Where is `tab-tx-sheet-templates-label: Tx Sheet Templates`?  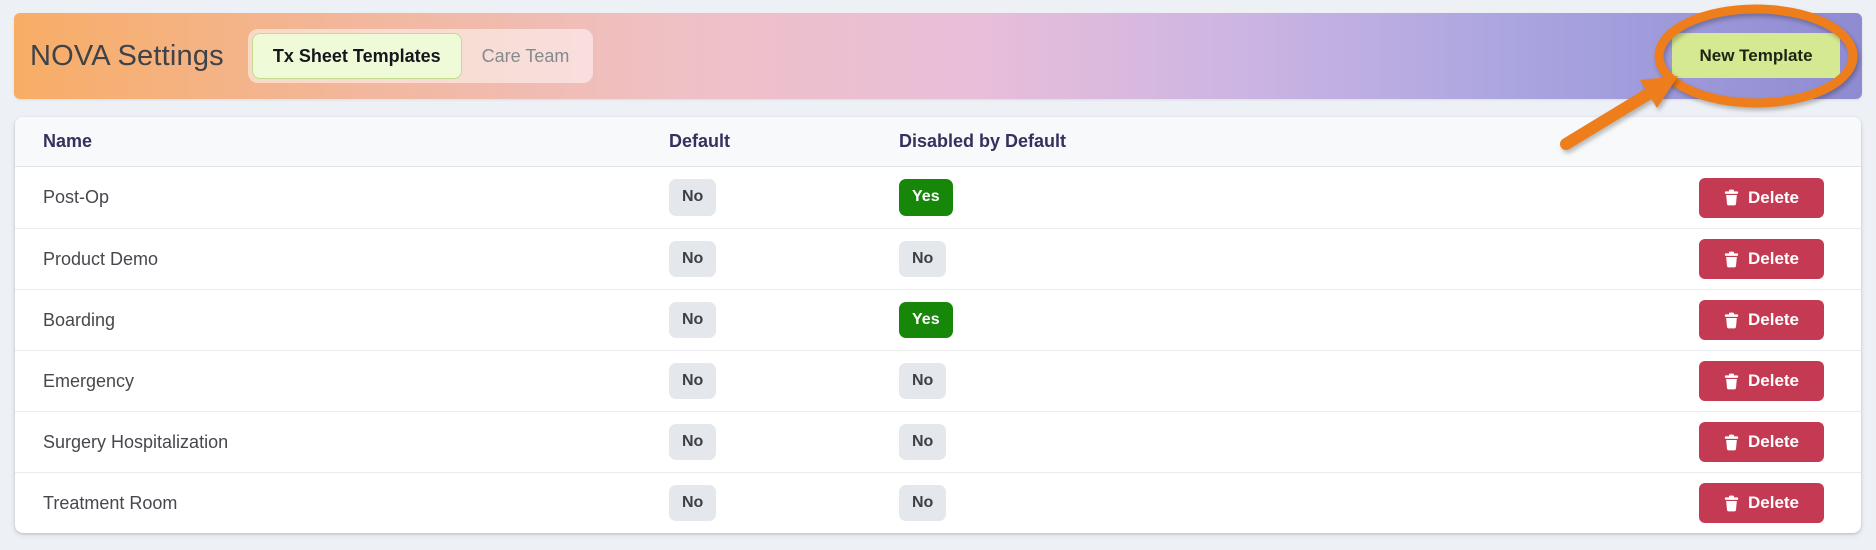
tab-tx-sheet-templates-label: Tx Sheet Templates is located at coordinates (356, 55).